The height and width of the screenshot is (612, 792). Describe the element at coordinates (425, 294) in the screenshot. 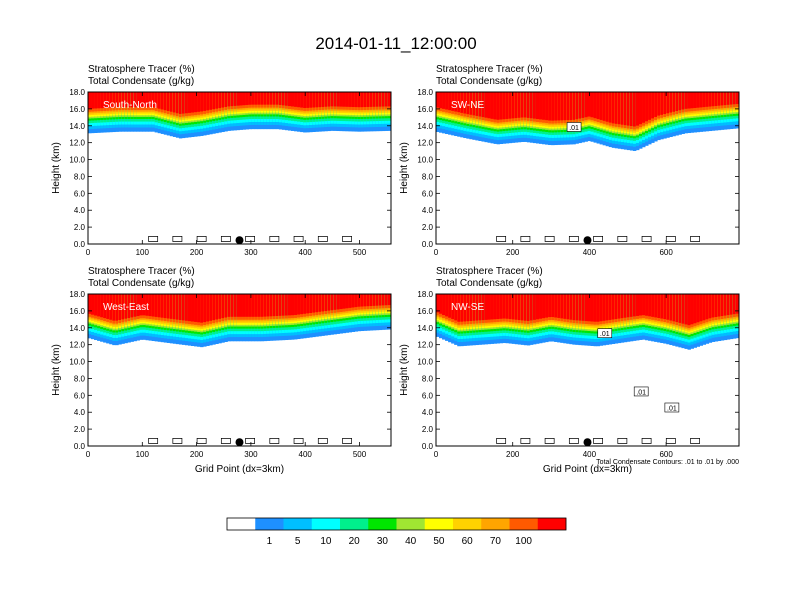

I see `y-tick-label: 18.0` at that location.